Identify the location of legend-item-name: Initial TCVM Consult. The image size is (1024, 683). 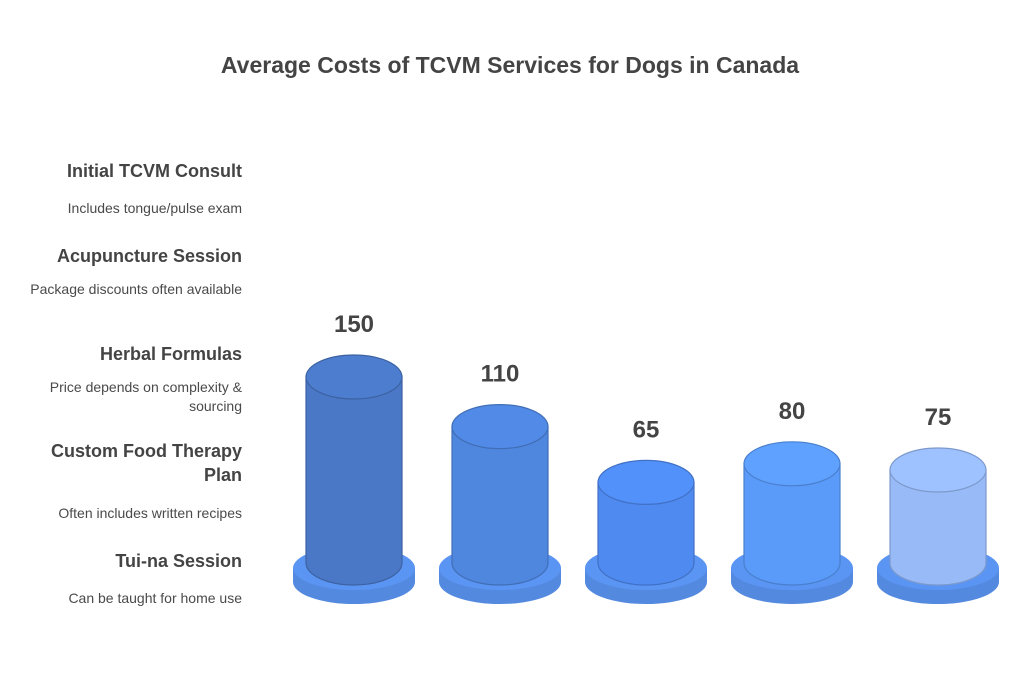
(154, 171).